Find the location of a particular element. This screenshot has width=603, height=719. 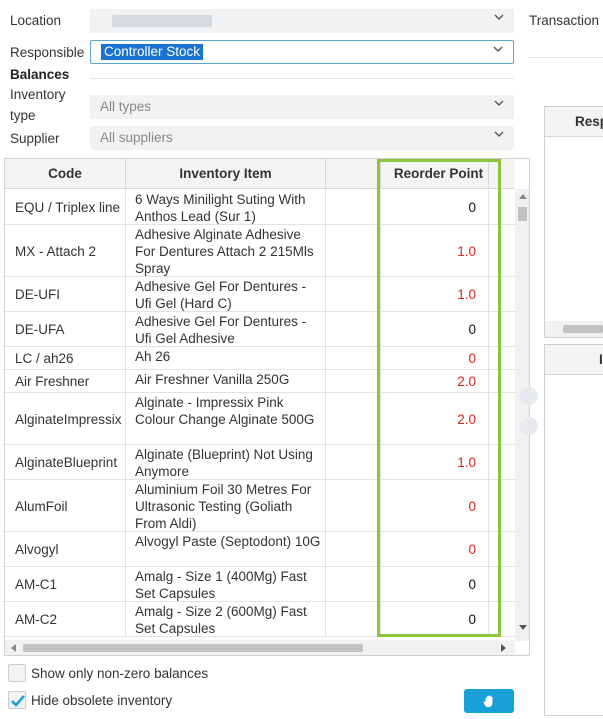

table-row: Air Freshner Air Freshner Vanilla 250G 2.0 is located at coordinates (260, 381).